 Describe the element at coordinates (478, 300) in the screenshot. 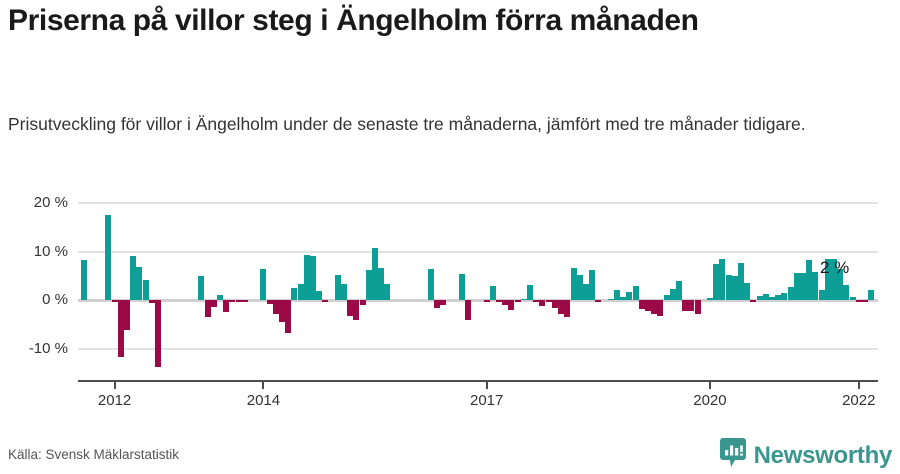

I see `gridline` at that location.